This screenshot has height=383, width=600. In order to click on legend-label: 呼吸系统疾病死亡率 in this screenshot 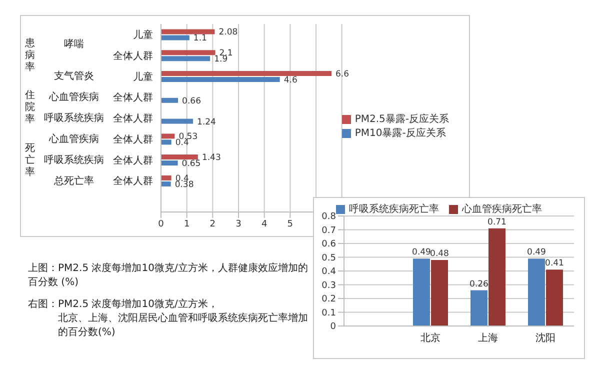, I will do `click(394, 209)`.